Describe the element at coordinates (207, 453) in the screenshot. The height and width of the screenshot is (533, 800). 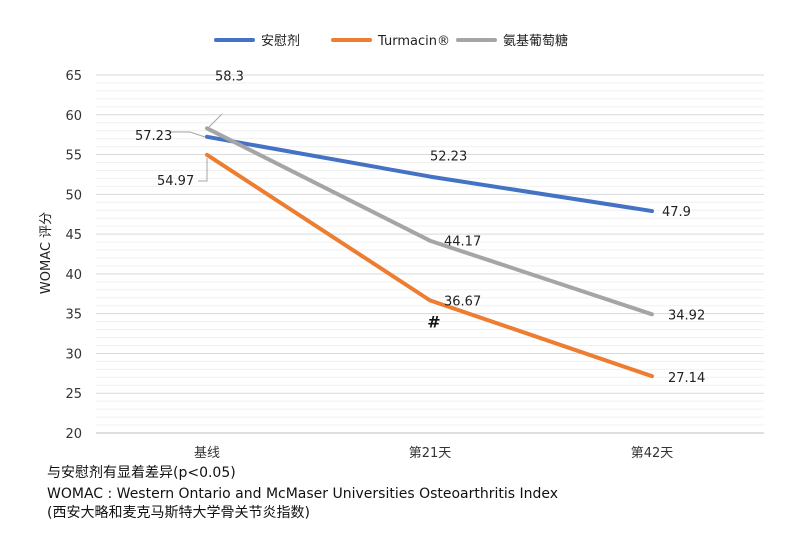
I see `x-tick-label: 基线` at that location.